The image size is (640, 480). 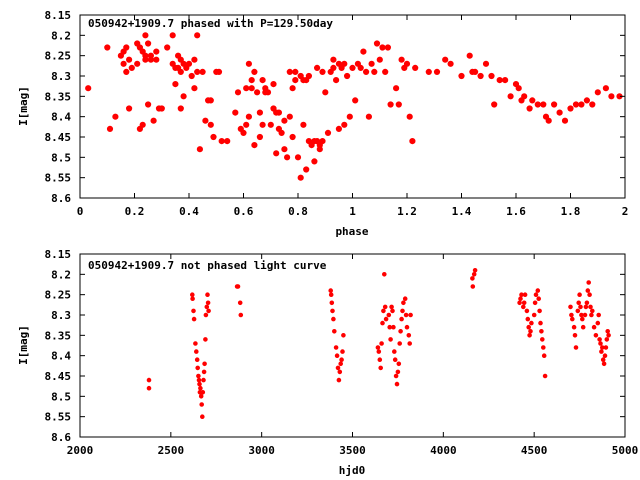 I want to click on y-tick-label: 8.4, so click(x=61, y=356).